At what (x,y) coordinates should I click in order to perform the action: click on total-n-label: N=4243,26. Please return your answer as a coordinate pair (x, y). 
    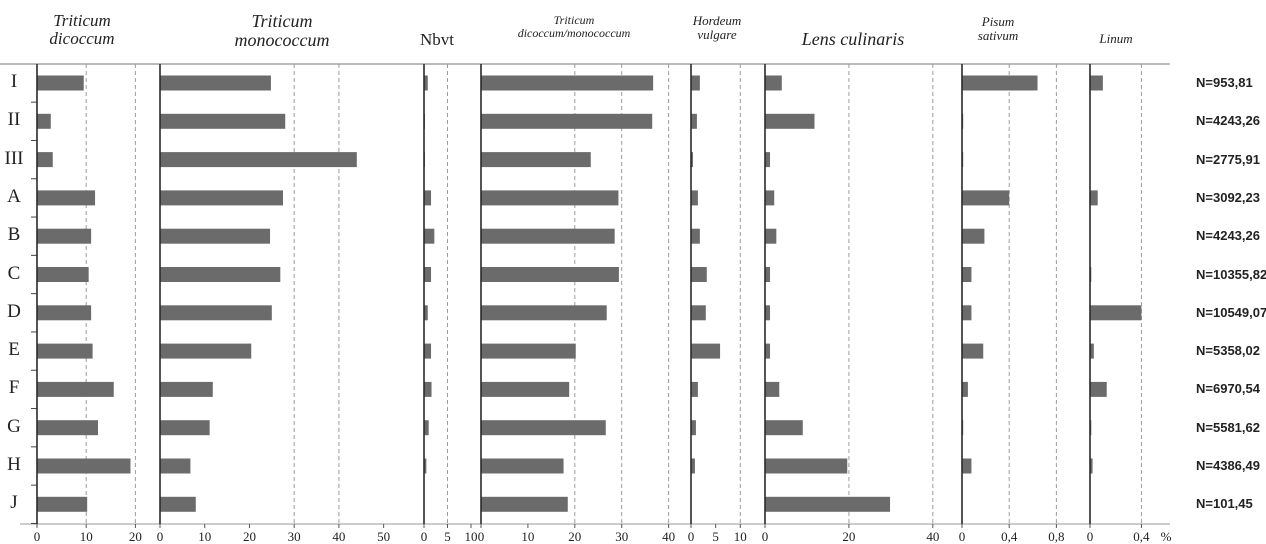
    Looking at the image, I should click on (1228, 121).